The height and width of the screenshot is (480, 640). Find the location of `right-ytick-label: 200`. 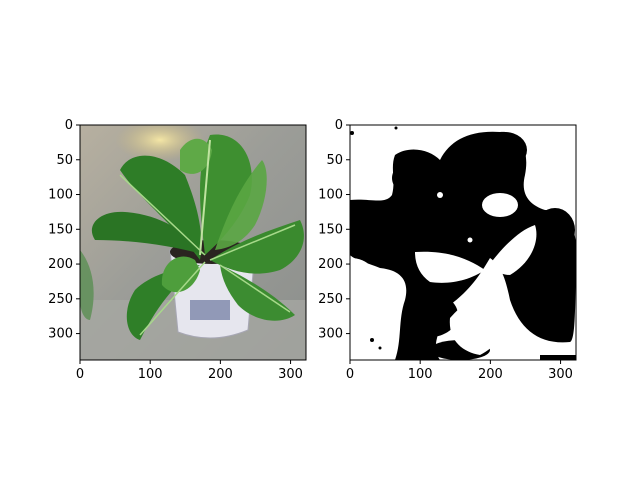

right-ytick-label: 200 is located at coordinates (330, 264).